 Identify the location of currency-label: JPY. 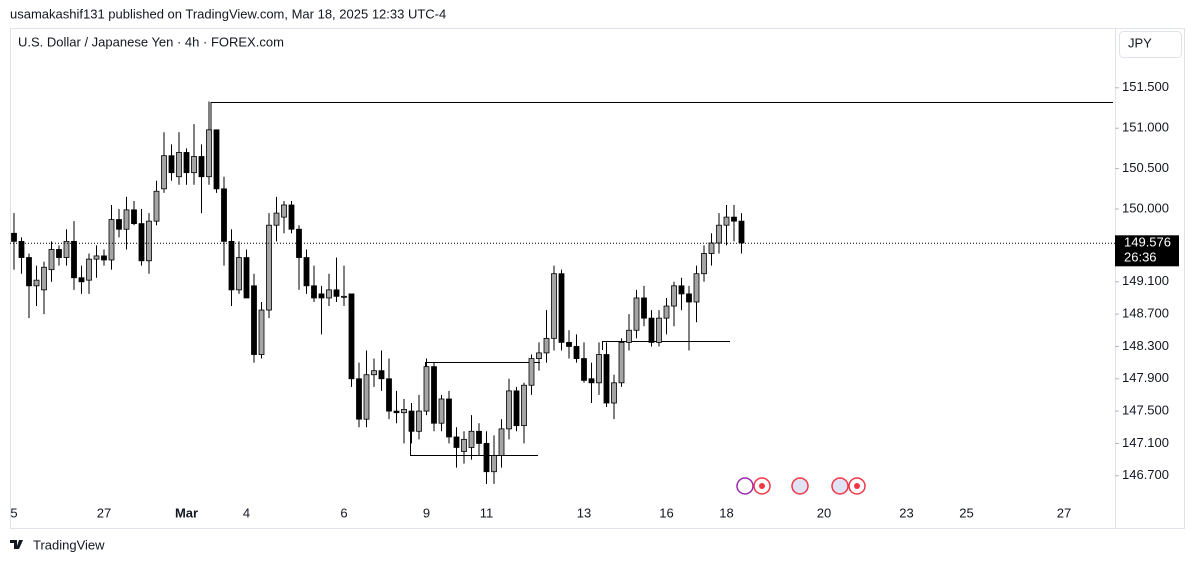
(1140, 42).